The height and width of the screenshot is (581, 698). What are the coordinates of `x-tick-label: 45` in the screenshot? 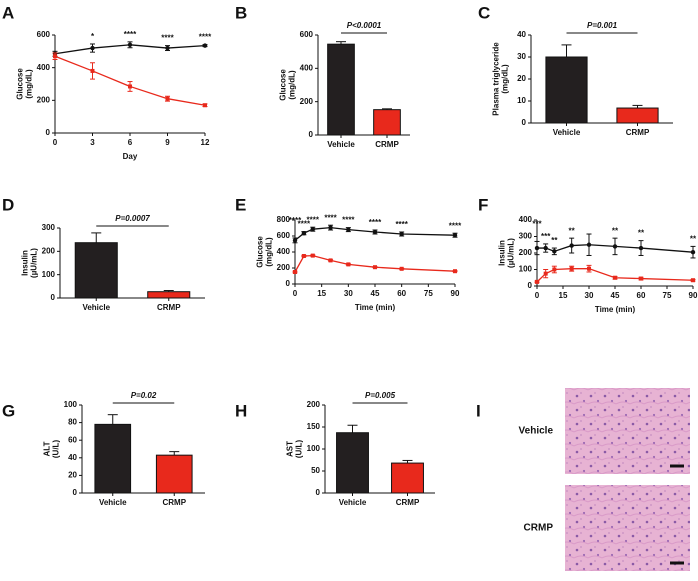 It's located at (375, 293).